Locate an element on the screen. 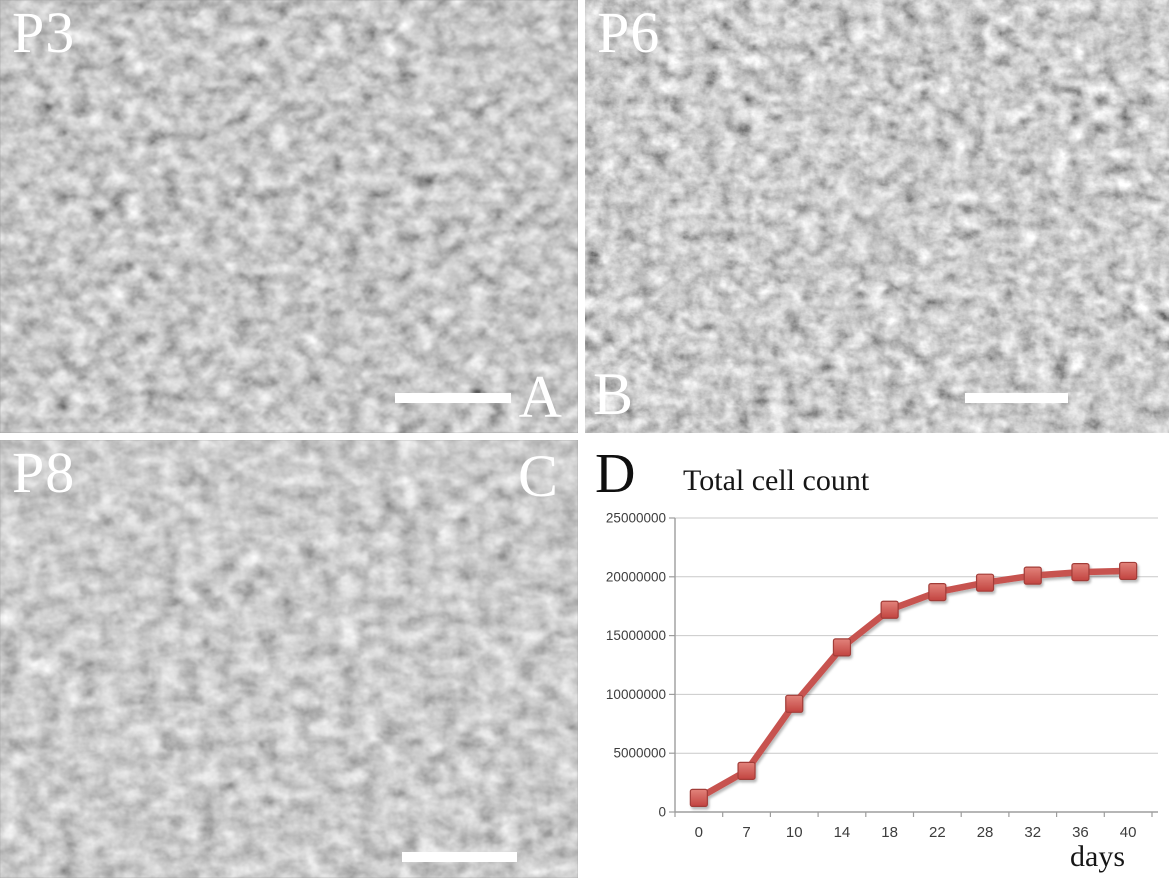  svg-text: 15000000 is located at coordinates (636, 635).